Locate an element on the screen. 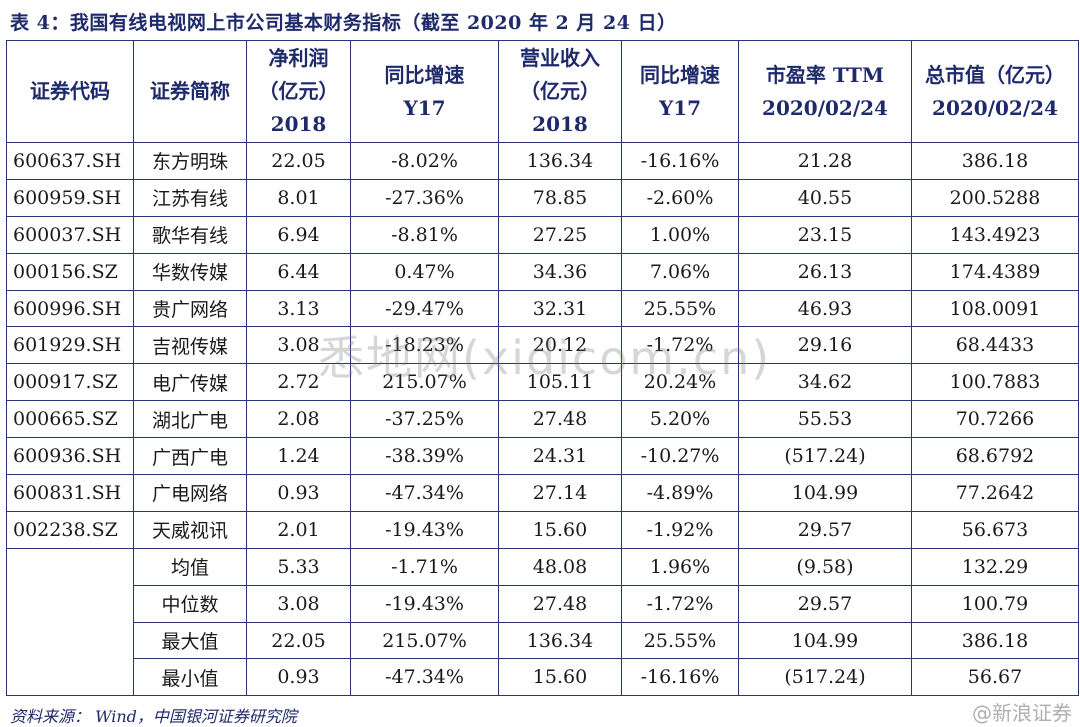 Image resolution: width=1080 pixels, height=727 pixels. cell-revenue: 20.12 is located at coordinates (560, 345).